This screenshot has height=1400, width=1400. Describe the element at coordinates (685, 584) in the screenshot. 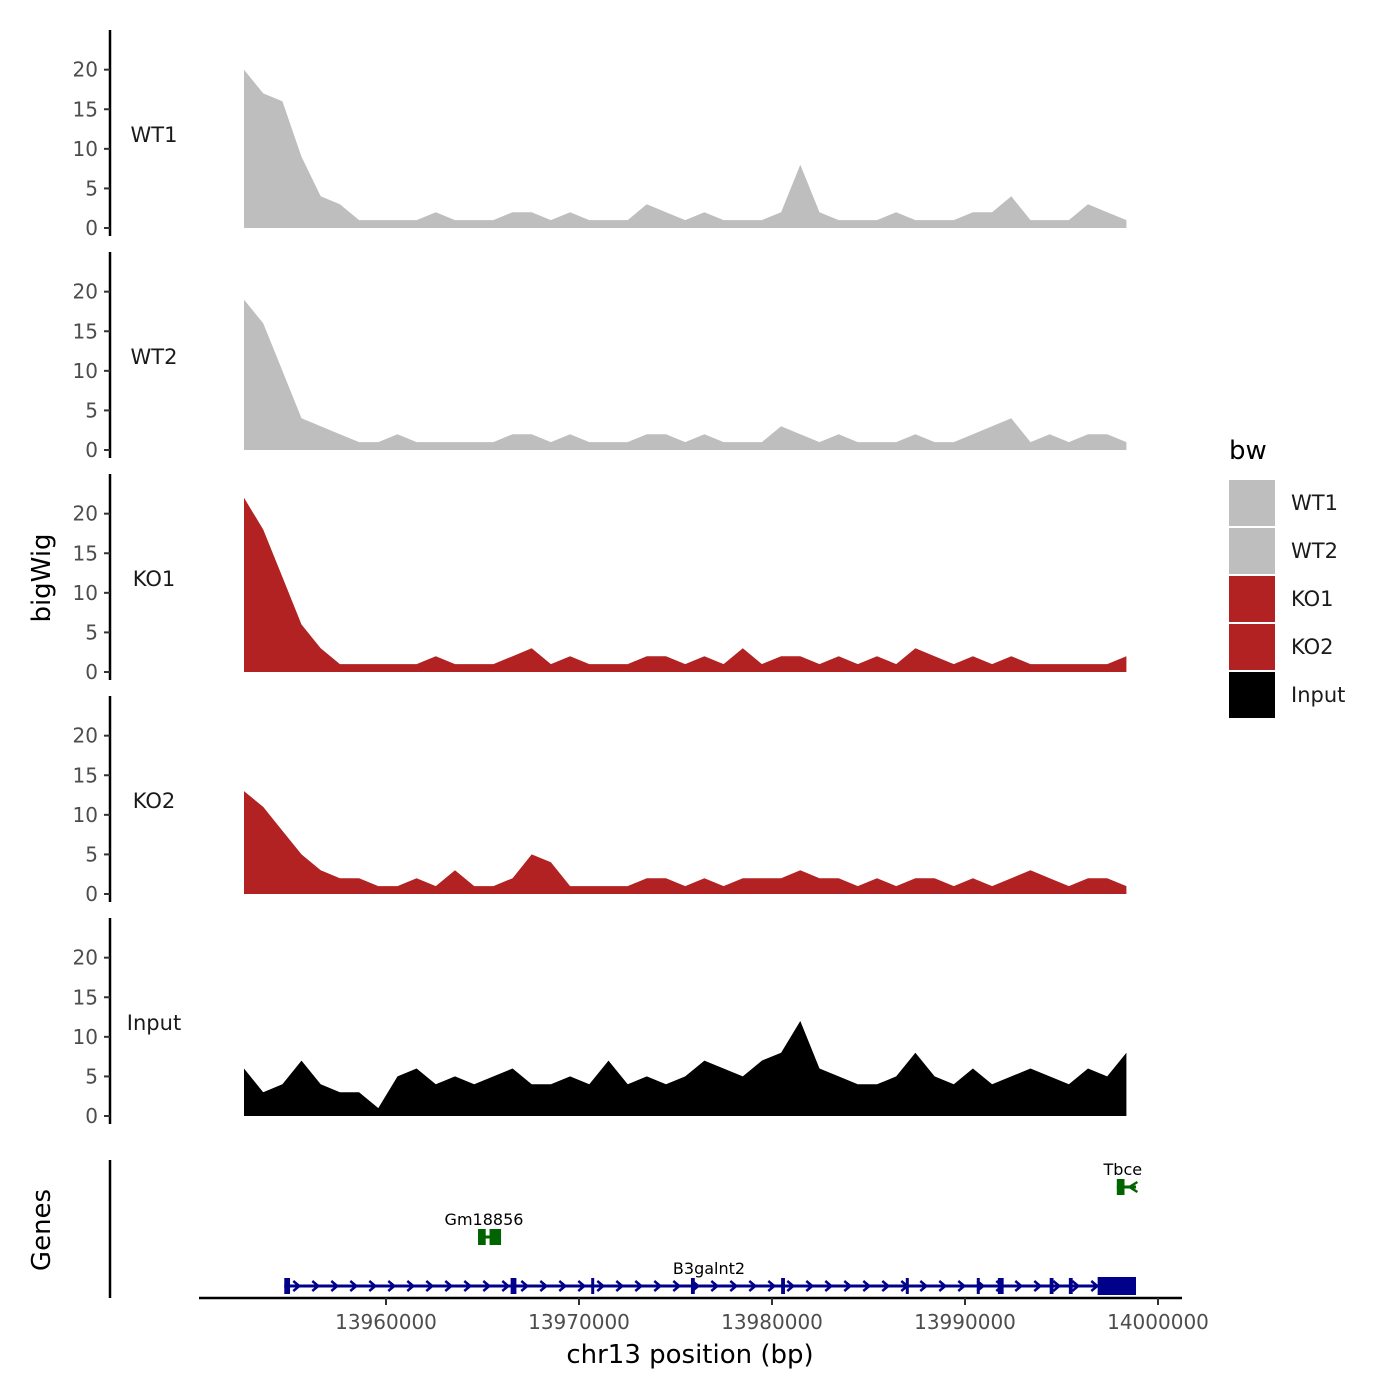

I see `coverage-area-ko1` at that location.